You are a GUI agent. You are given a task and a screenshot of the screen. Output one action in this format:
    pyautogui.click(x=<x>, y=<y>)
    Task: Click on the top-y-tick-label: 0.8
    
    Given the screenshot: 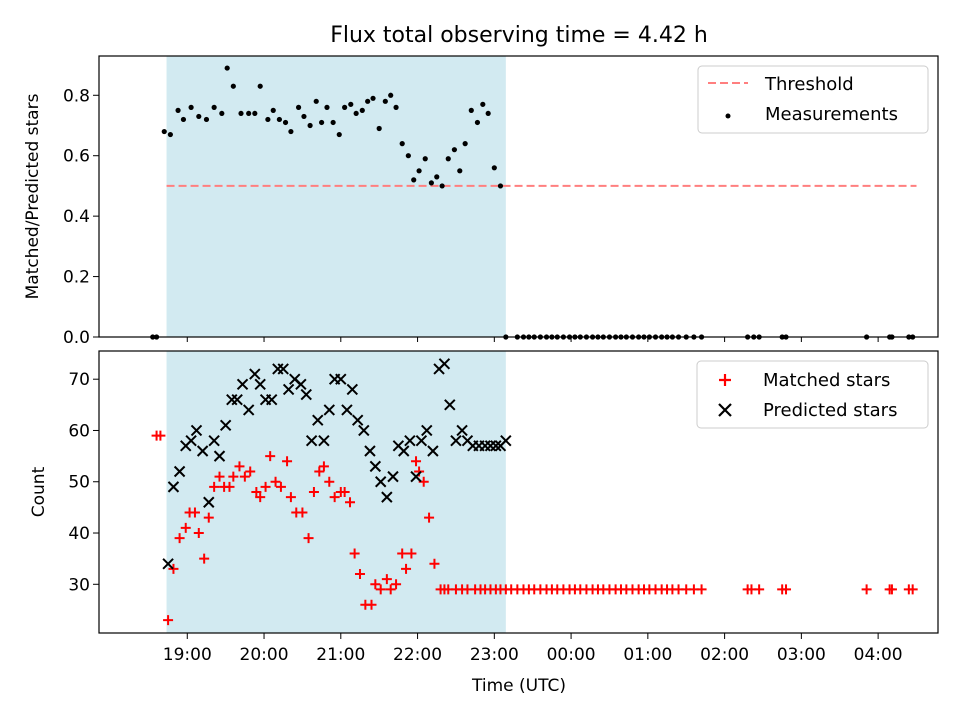 What is the action you would take?
    pyautogui.click(x=76, y=96)
    